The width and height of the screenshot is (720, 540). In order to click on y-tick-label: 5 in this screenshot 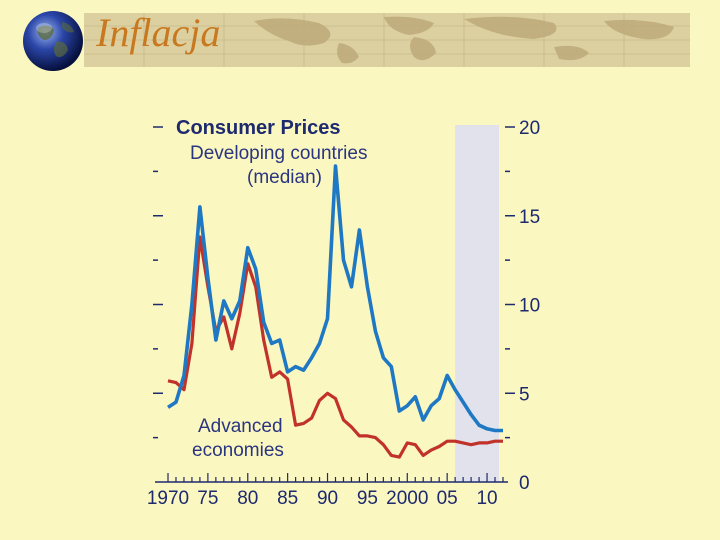, I will do `click(524, 394)`.